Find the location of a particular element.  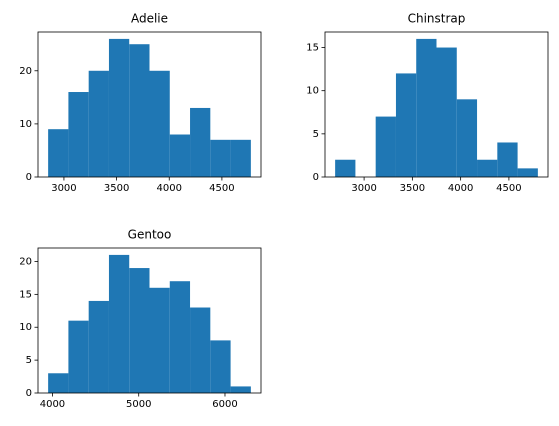

subplot-title: Gentoo is located at coordinates (150, 235).